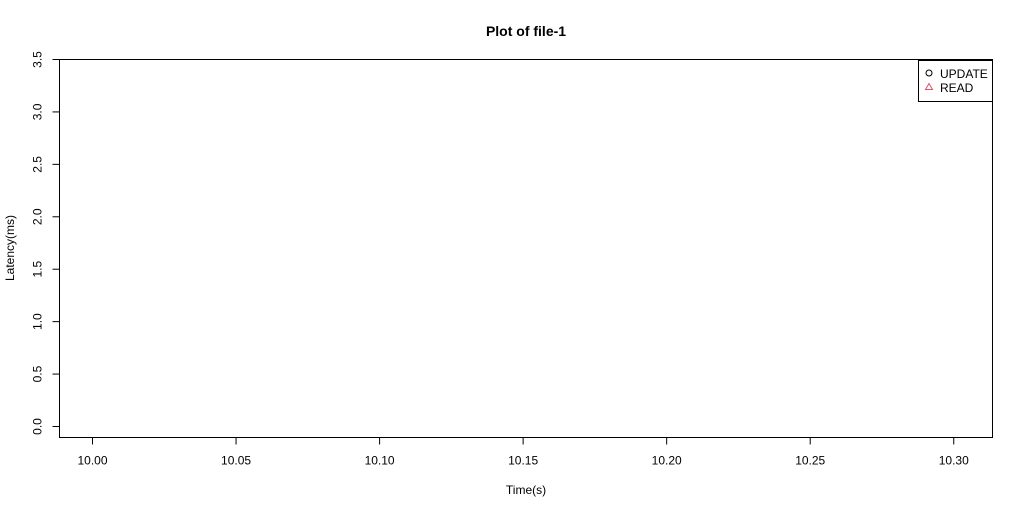  I want to click on chart-title: Plot of file-1, so click(526, 31).